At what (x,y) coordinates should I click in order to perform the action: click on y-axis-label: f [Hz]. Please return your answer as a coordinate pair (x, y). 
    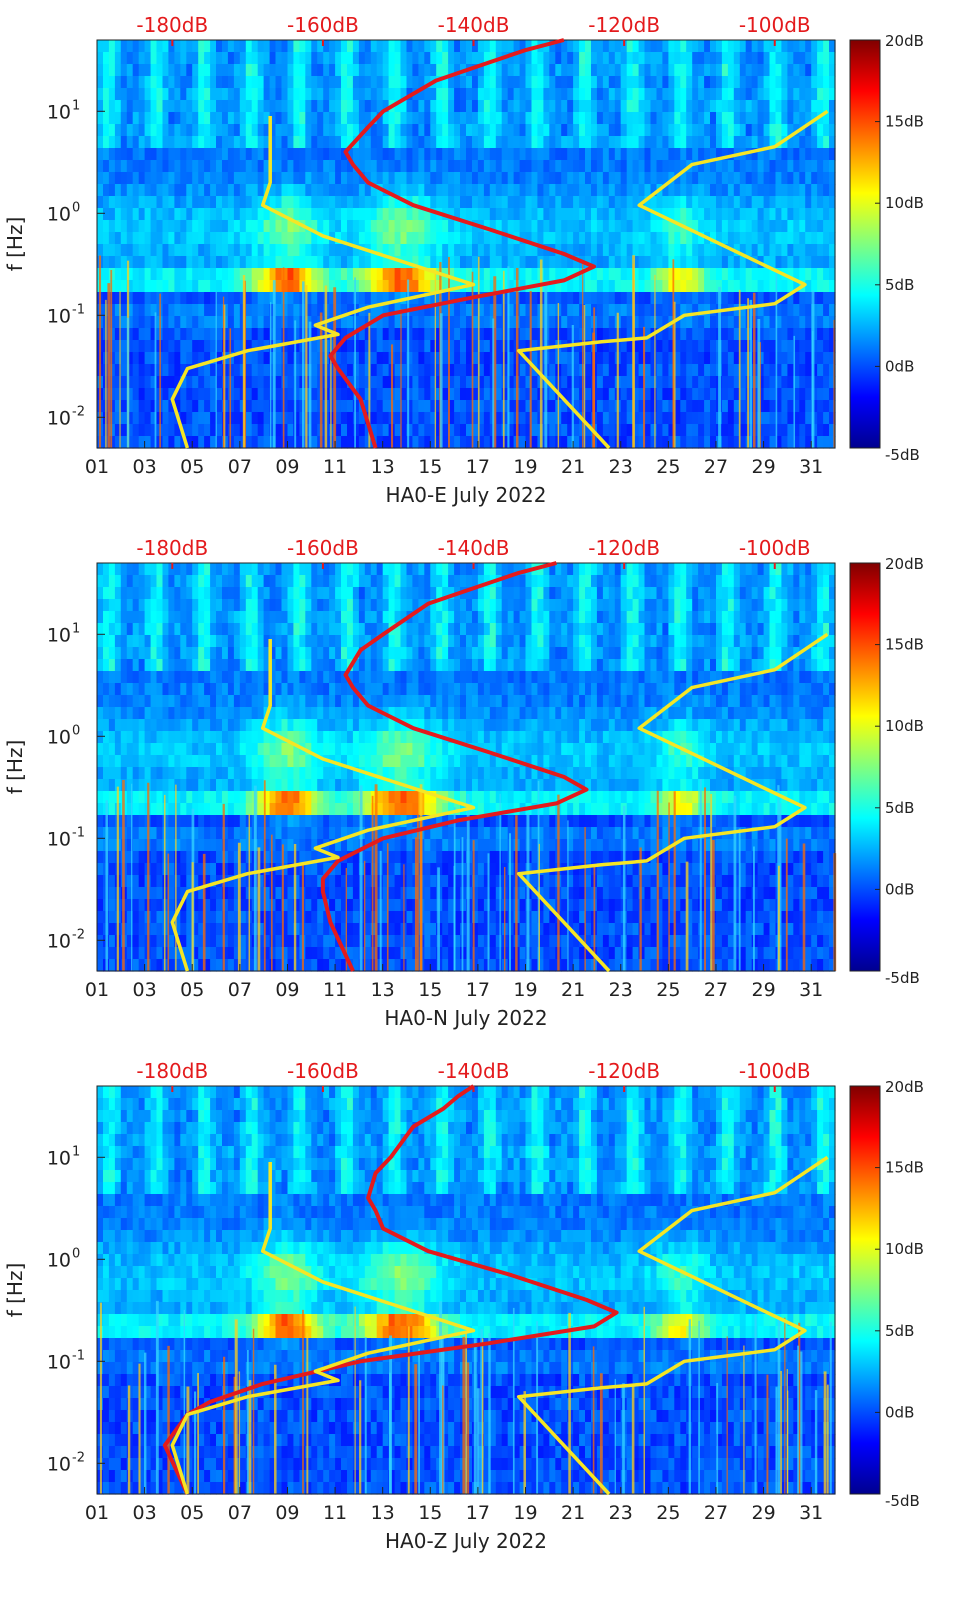
    Looking at the image, I should click on (15, 244).